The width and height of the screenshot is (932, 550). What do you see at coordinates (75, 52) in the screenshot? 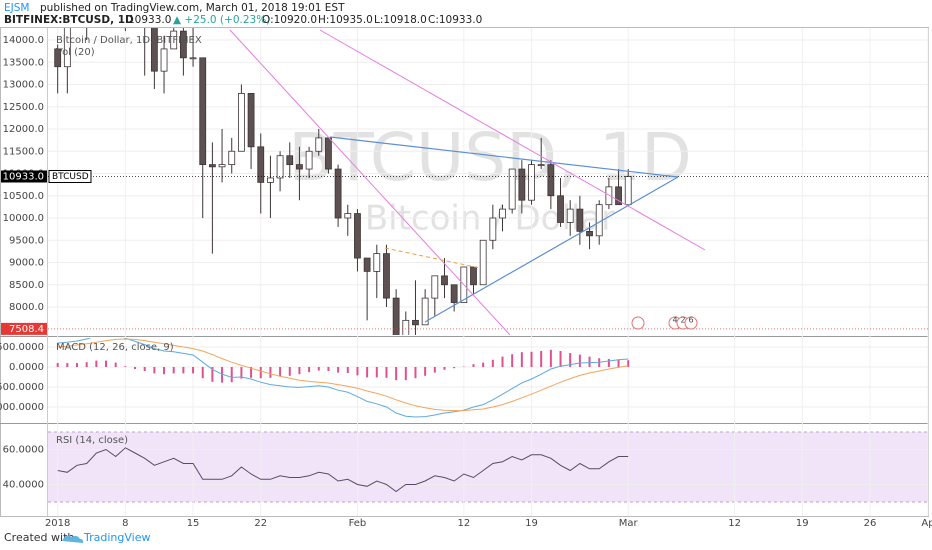
I see `vol-legend: Vol (20)` at bounding box center [75, 52].